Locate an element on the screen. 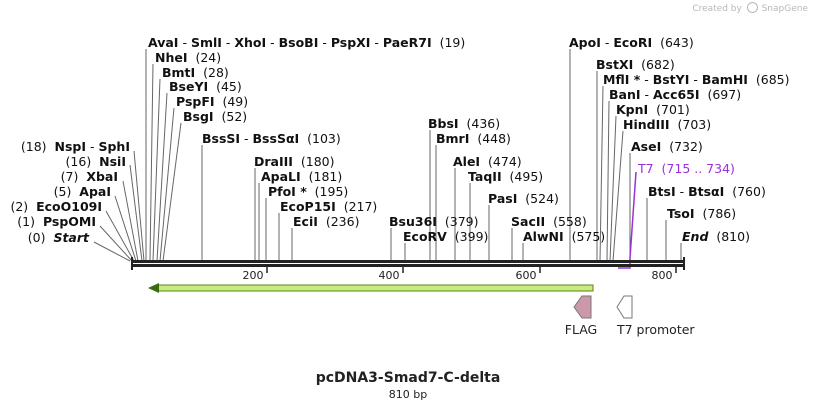  enzyme-name: NspI is located at coordinates (71, 146).